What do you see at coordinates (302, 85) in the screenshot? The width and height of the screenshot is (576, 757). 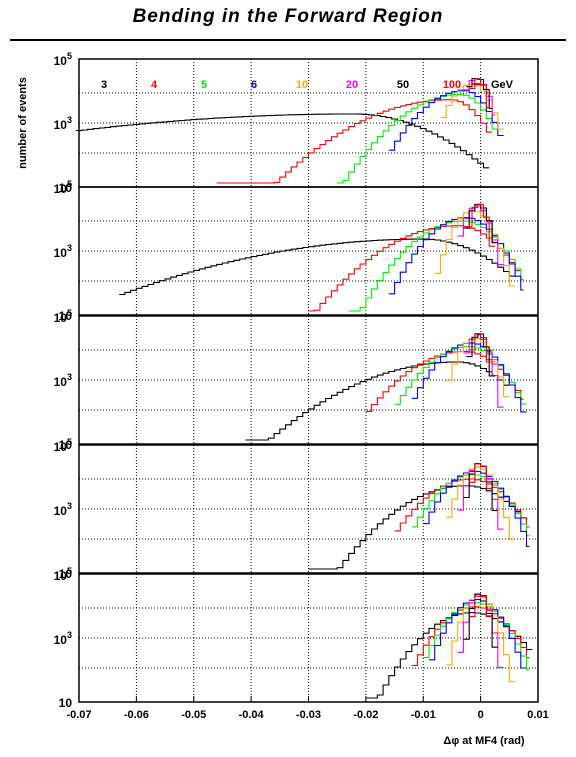 I see `legend-entry-10: 10` at bounding box center [302, 85].